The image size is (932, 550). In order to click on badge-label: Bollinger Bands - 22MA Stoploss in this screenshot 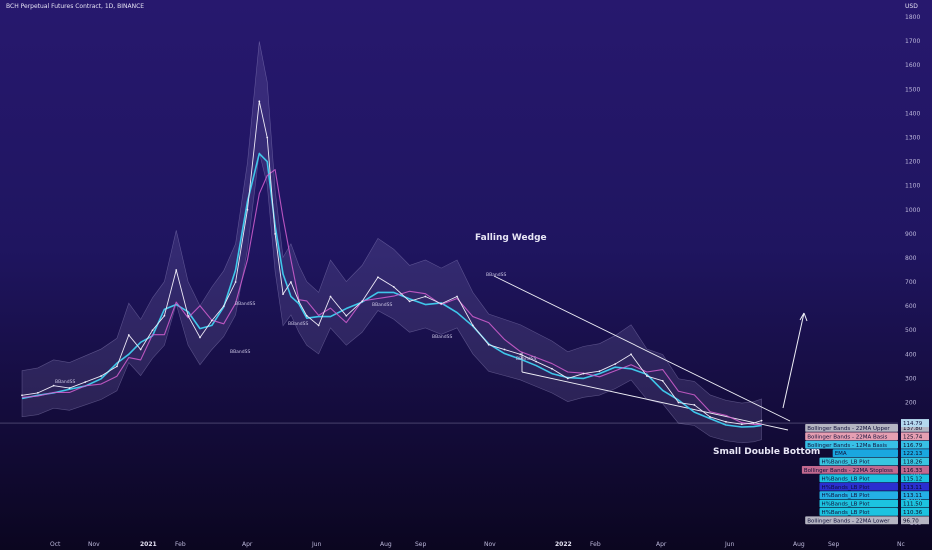, I will do `click(848, 471)`.